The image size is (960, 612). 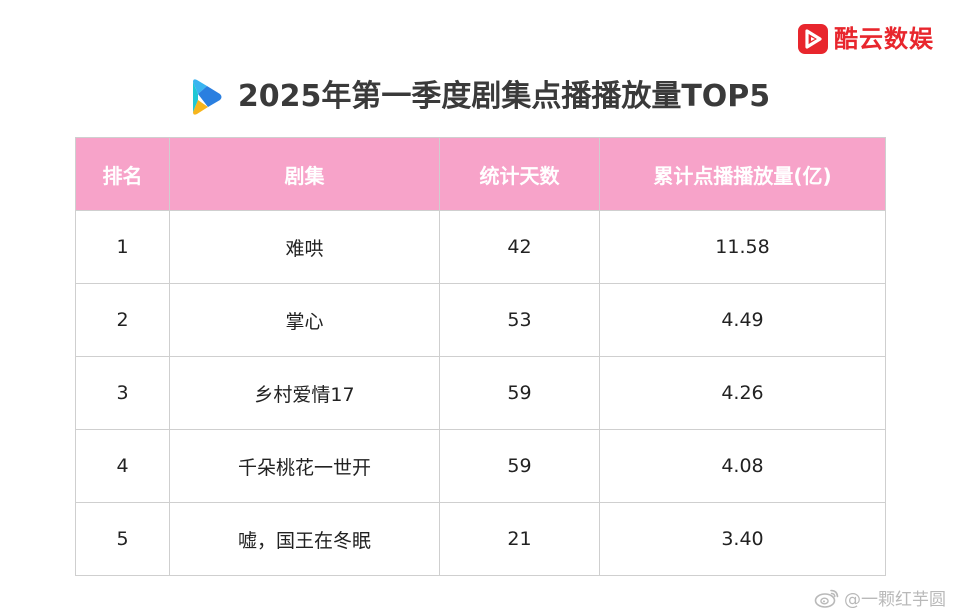 I want to click on brand-logo: 酷云数娱, so click(x=866, y=39).